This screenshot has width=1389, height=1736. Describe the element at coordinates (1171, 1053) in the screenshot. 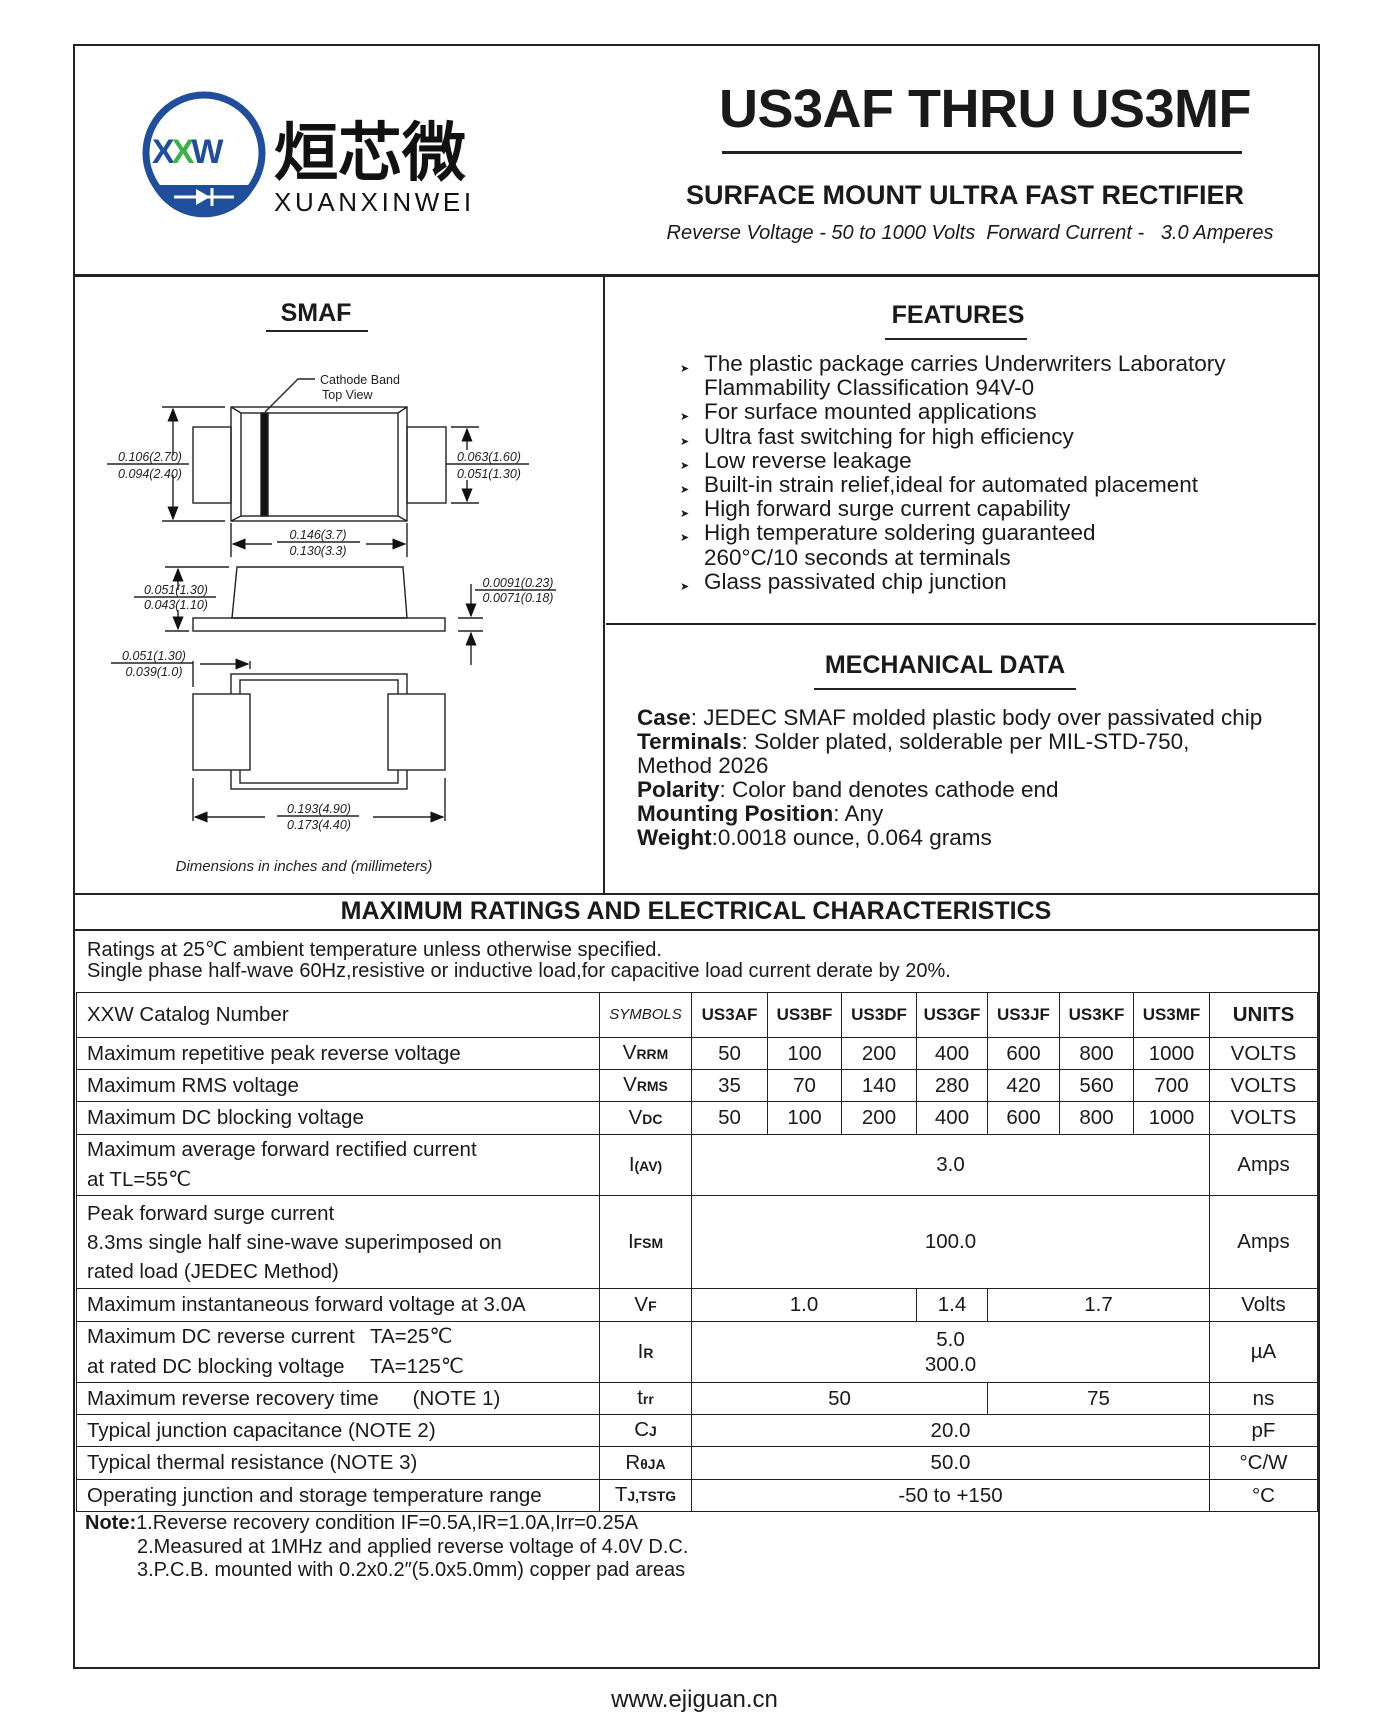

I see `value-text: 1000` at that location.